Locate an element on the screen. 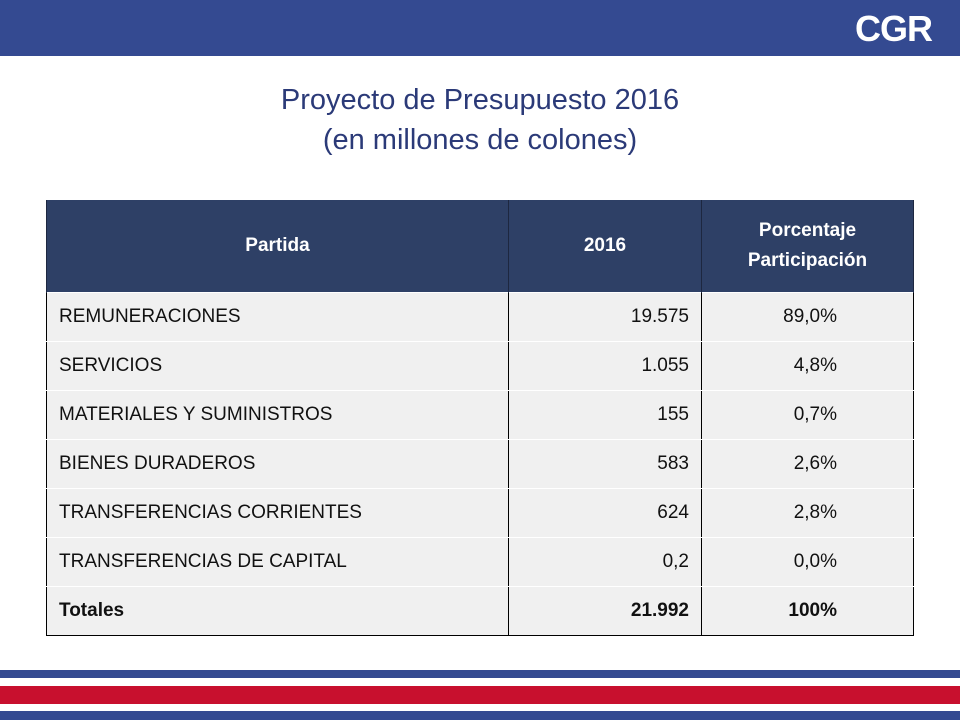  cell-pct: 2,6% is located at coordinates (807, 464).